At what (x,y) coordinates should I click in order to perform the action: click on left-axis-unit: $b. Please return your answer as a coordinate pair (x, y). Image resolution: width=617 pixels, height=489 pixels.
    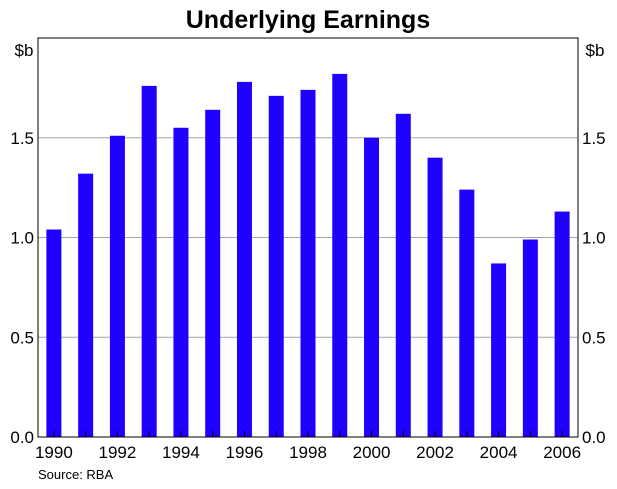
    Looking at the image, I should click on (24, 50).